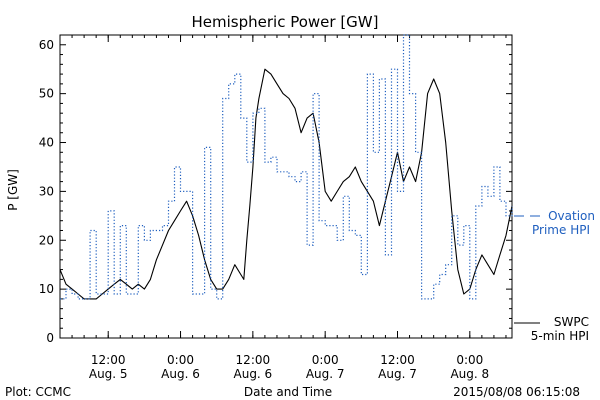 Image resolution: width=600 pixels, height=400 pixels. What do you see at coordinates (571, 216) in the screenshot?
I see `legend-ovation-label: Ovation` at bounding box center [571, 216].